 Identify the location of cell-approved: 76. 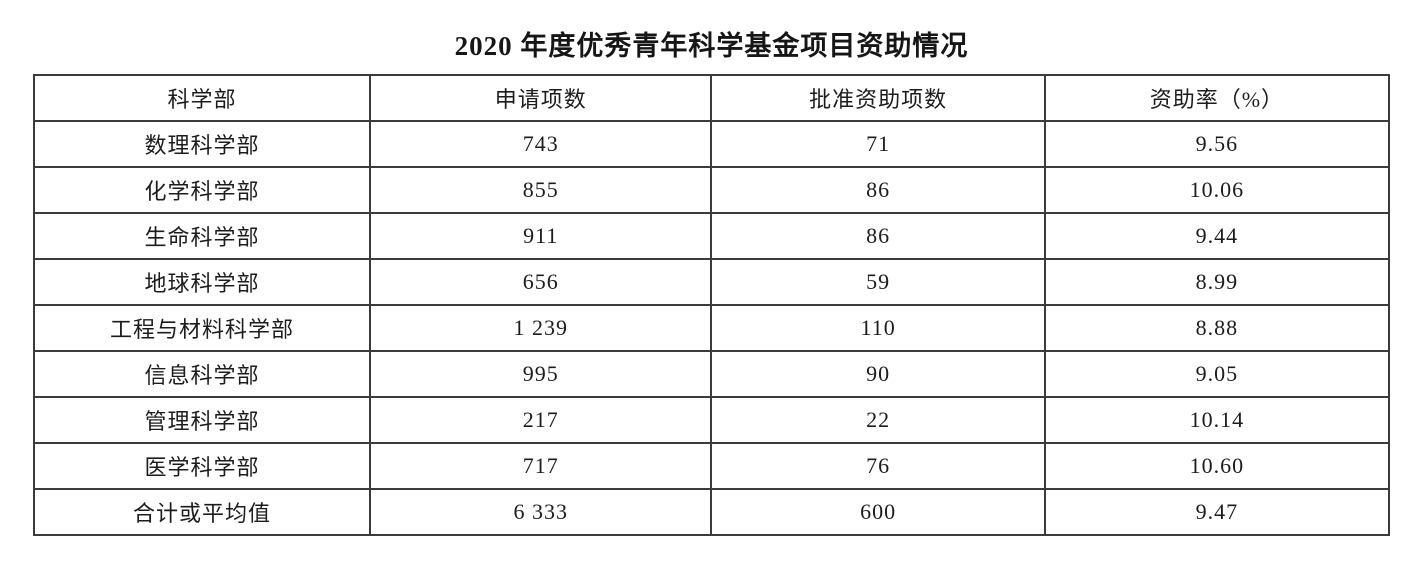
(878, 466).